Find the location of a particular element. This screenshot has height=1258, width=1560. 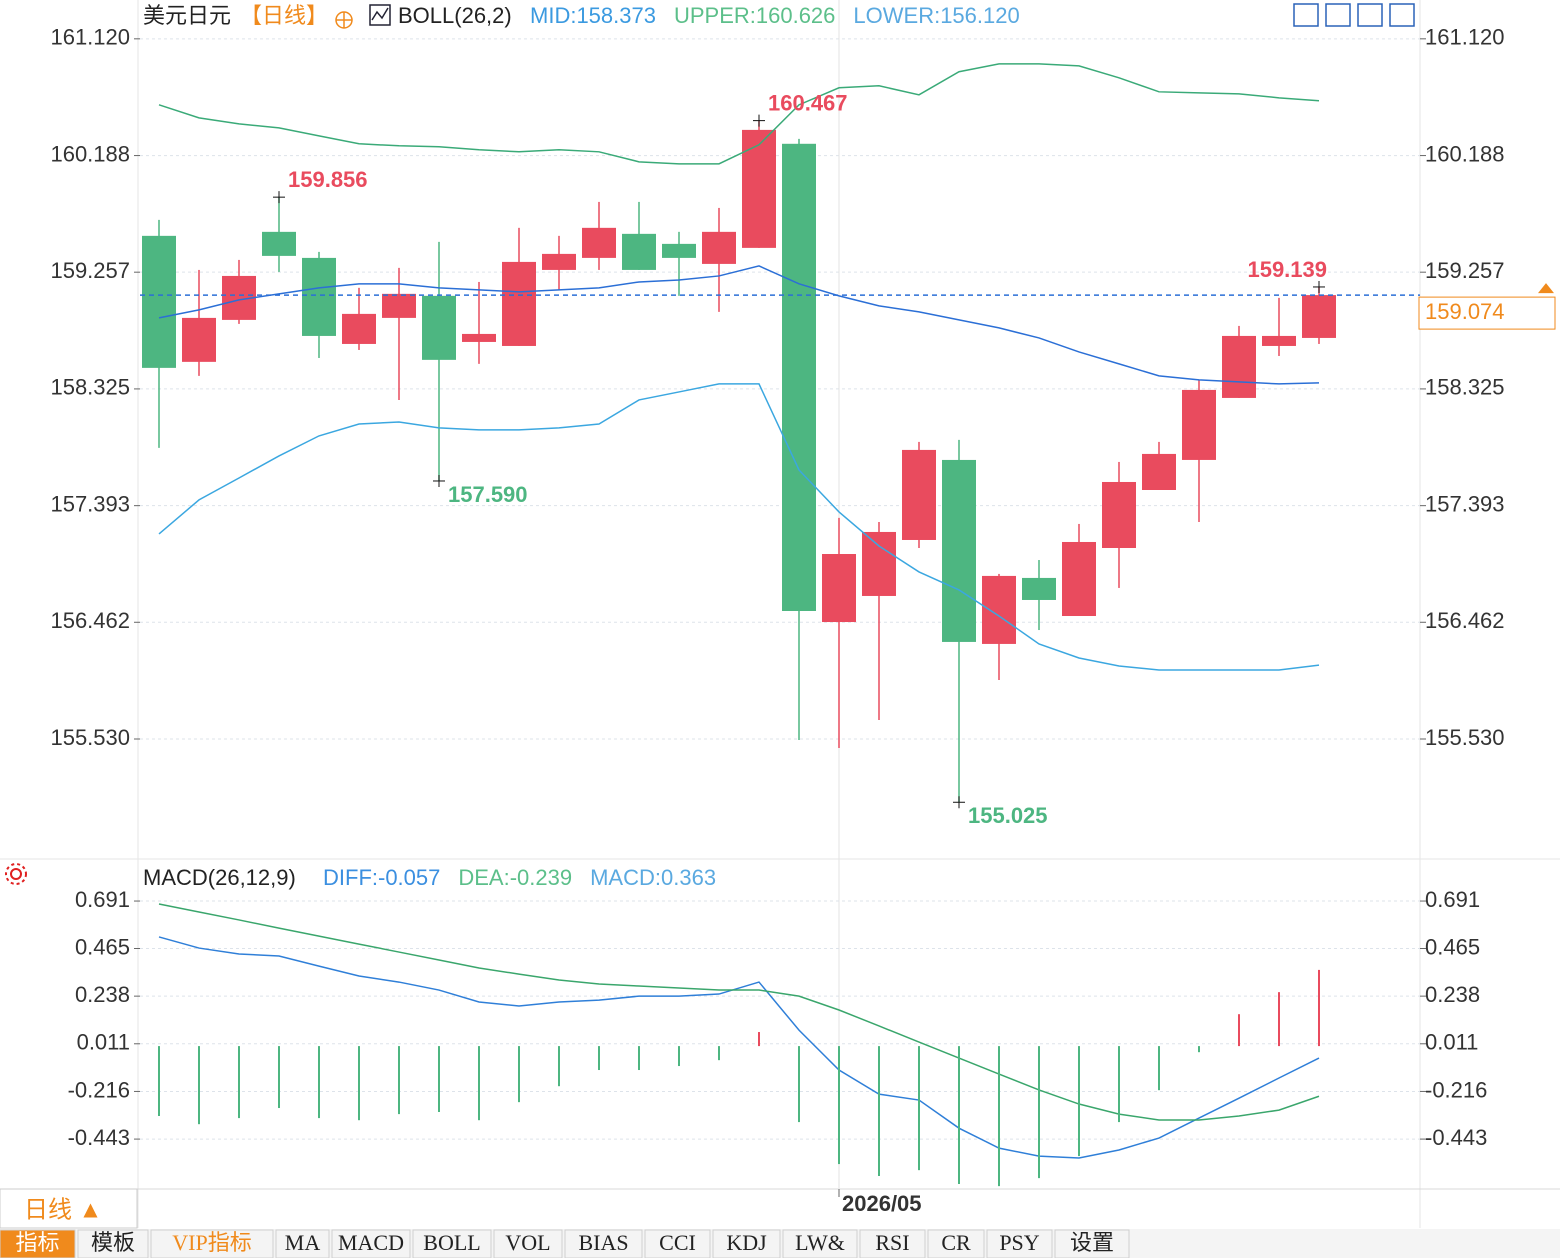

x-tick-label: 2026/05 is located at coordinates (882, 1203).